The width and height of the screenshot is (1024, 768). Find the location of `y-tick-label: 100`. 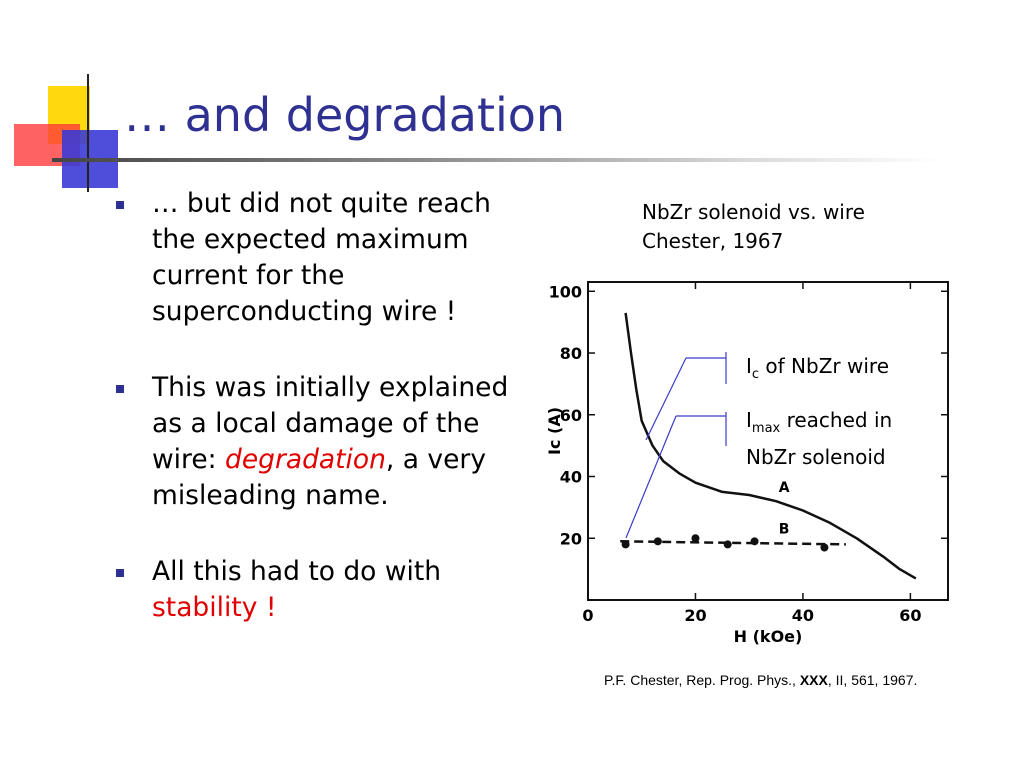

y-tick-label: 100 is located at coordinates (565, 291).